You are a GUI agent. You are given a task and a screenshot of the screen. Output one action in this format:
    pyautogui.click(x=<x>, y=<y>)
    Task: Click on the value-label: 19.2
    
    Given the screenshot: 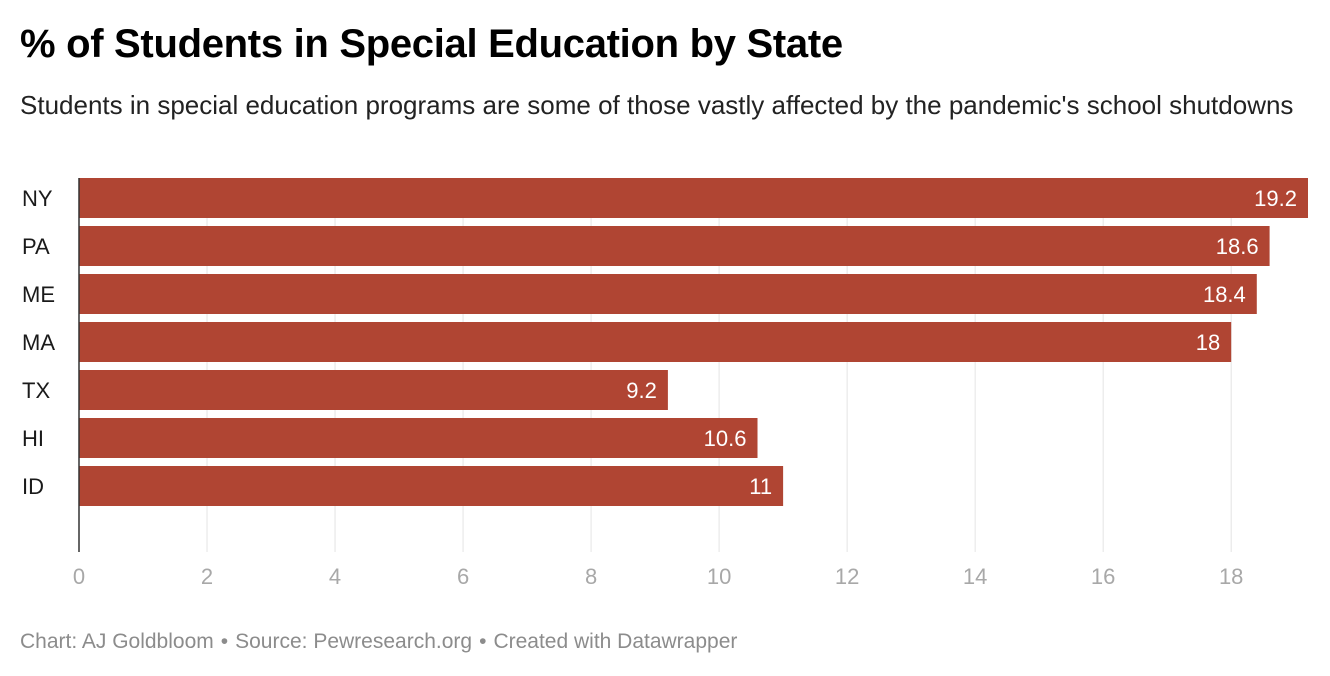 What is the action you would take?
    pyautogui.click(x=1275, y=198)
    